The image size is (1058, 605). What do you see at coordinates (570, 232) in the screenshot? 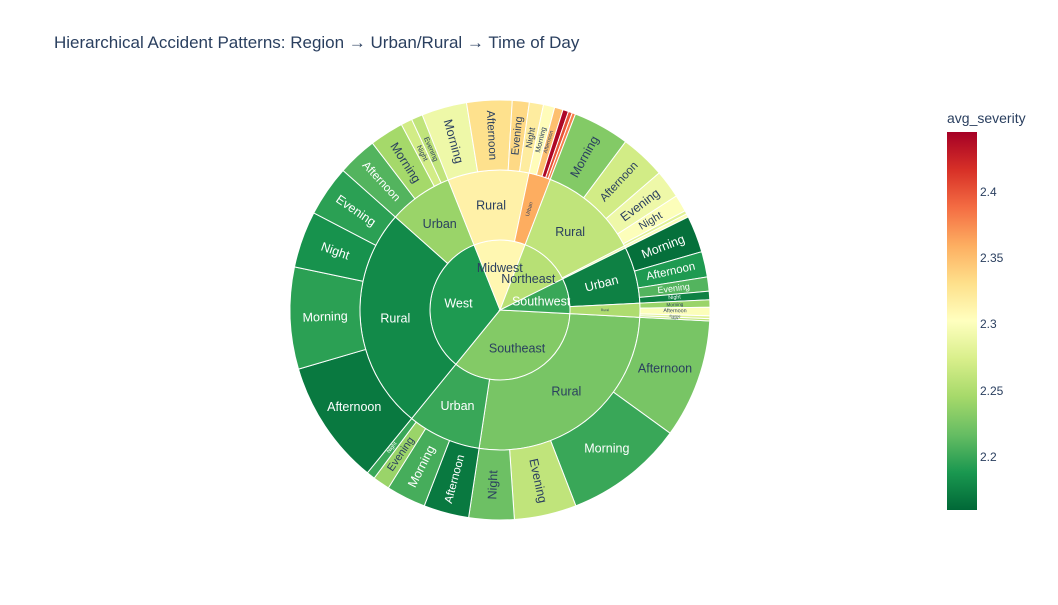
I see `sunburst-label-3-0: Rural` at bounding box center [570, 232].